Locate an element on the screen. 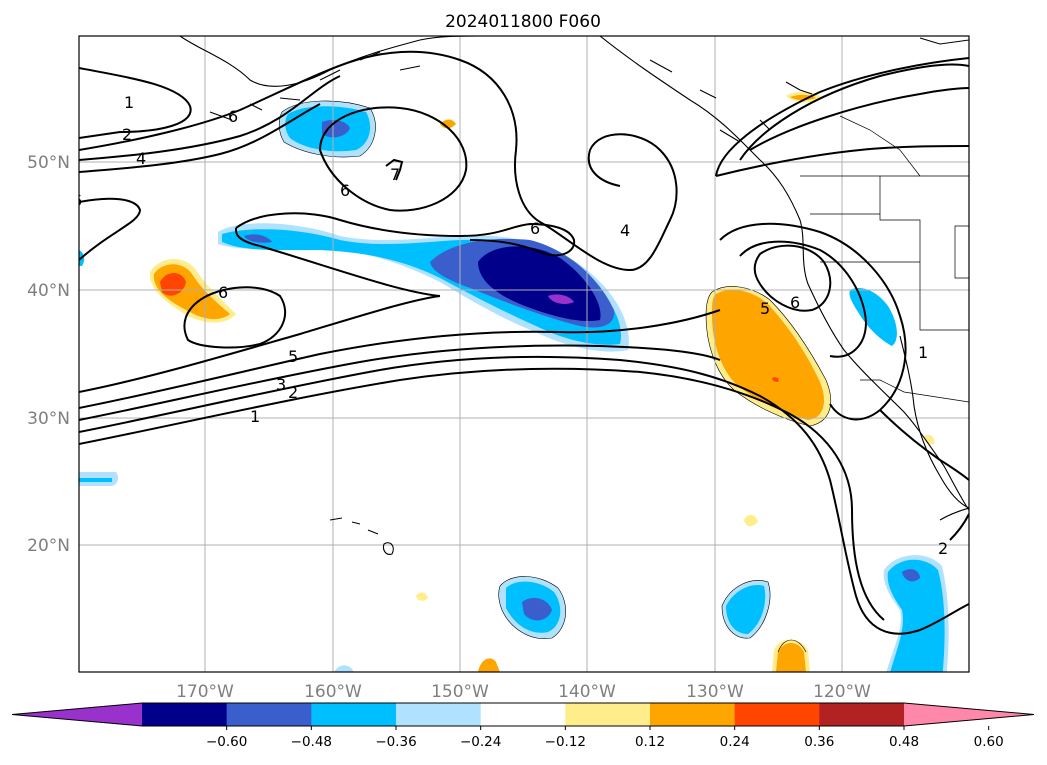 This screenshot has width=1047, height=765. colorbar-outline is located at coordinates (523, 714).